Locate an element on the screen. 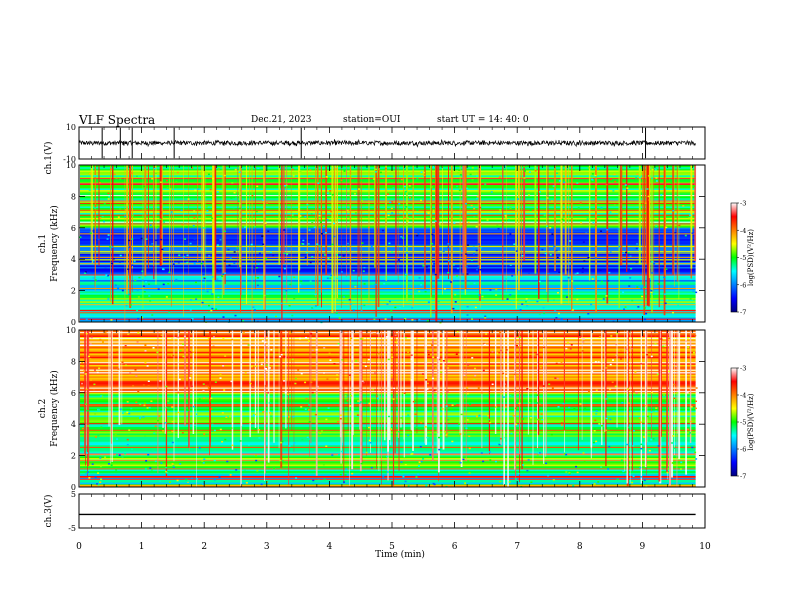  ch1-spectrogram-ytick-label: 8 is located at coordinates (73, 196).